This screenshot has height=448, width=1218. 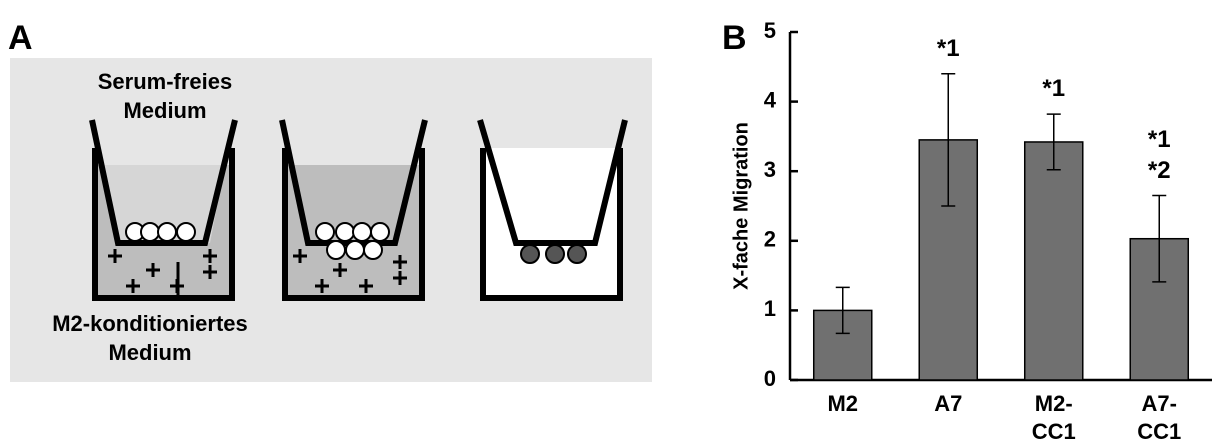 What do you see at coordinates (1159, 417) in the screenshot?
I see `x-tick-label: A7- CC1` at bounding box center [1159, 417].